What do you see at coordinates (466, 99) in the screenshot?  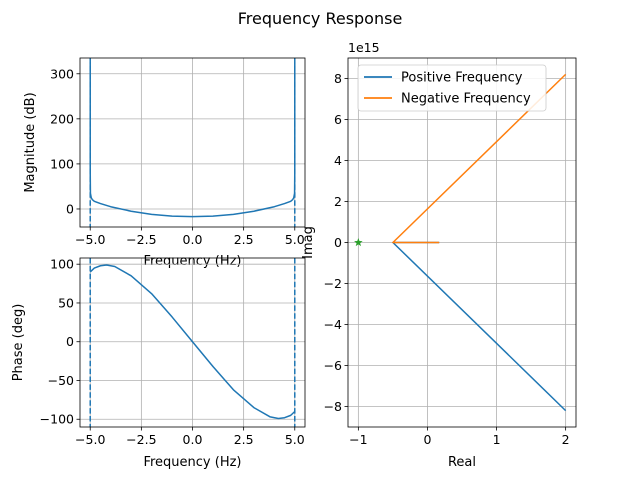 I see `nyquist-legend-label-1: Negative Frequency` at bounding box center [466, 99].